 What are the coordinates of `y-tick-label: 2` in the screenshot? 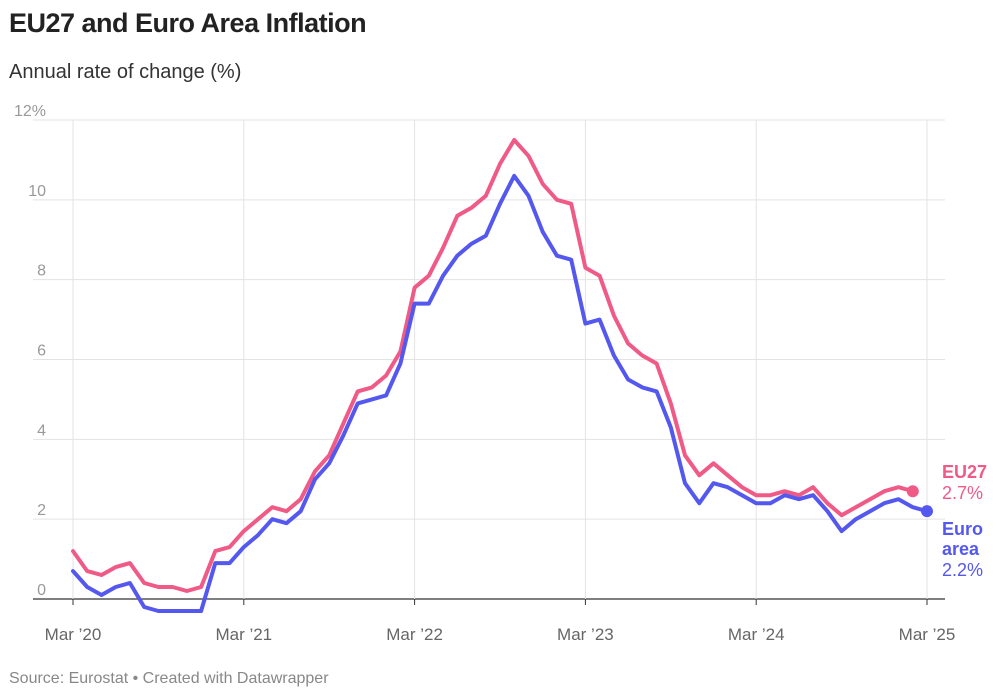 It's located at (41, 510).